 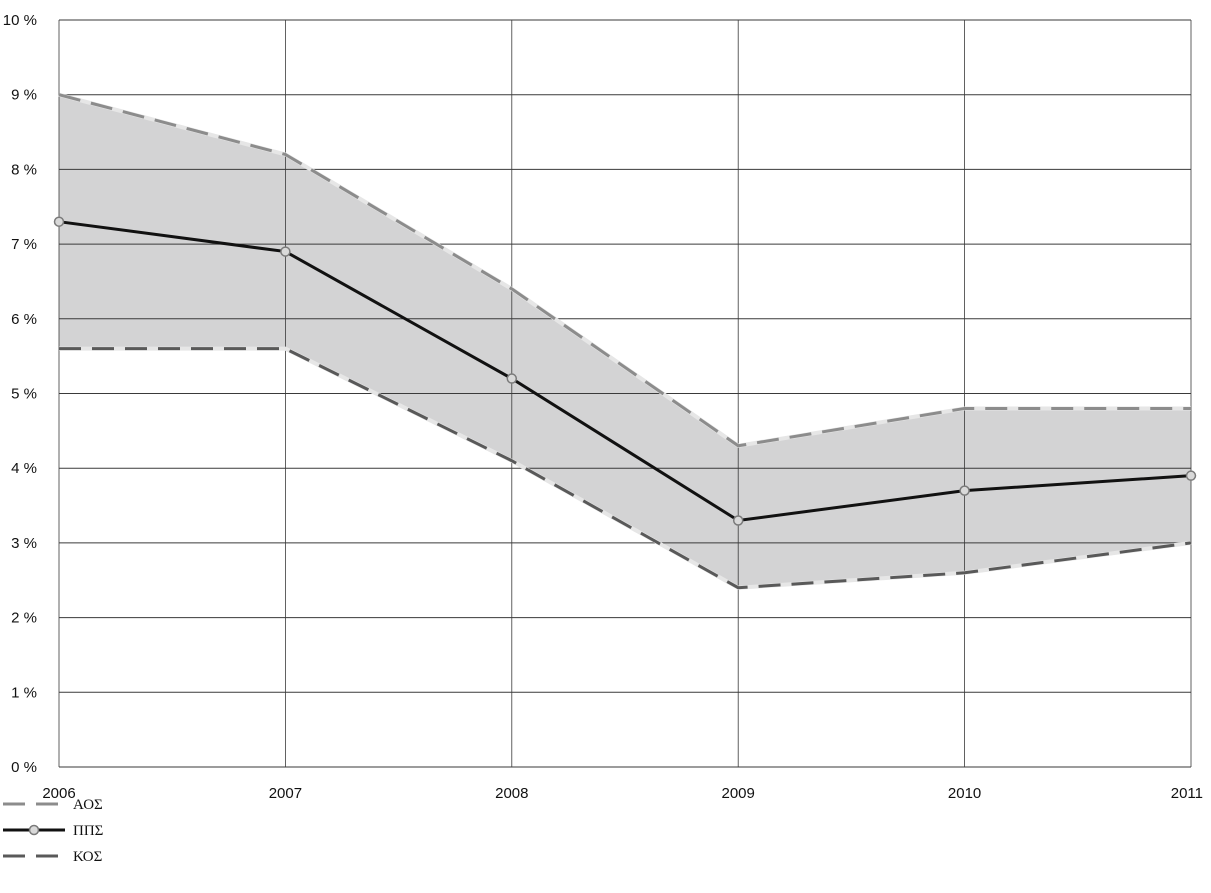 What do you see at coordinates (24, 543) in the screenshot?
I see `y-tick-label: 3 %` at bounding box center [24, 543].